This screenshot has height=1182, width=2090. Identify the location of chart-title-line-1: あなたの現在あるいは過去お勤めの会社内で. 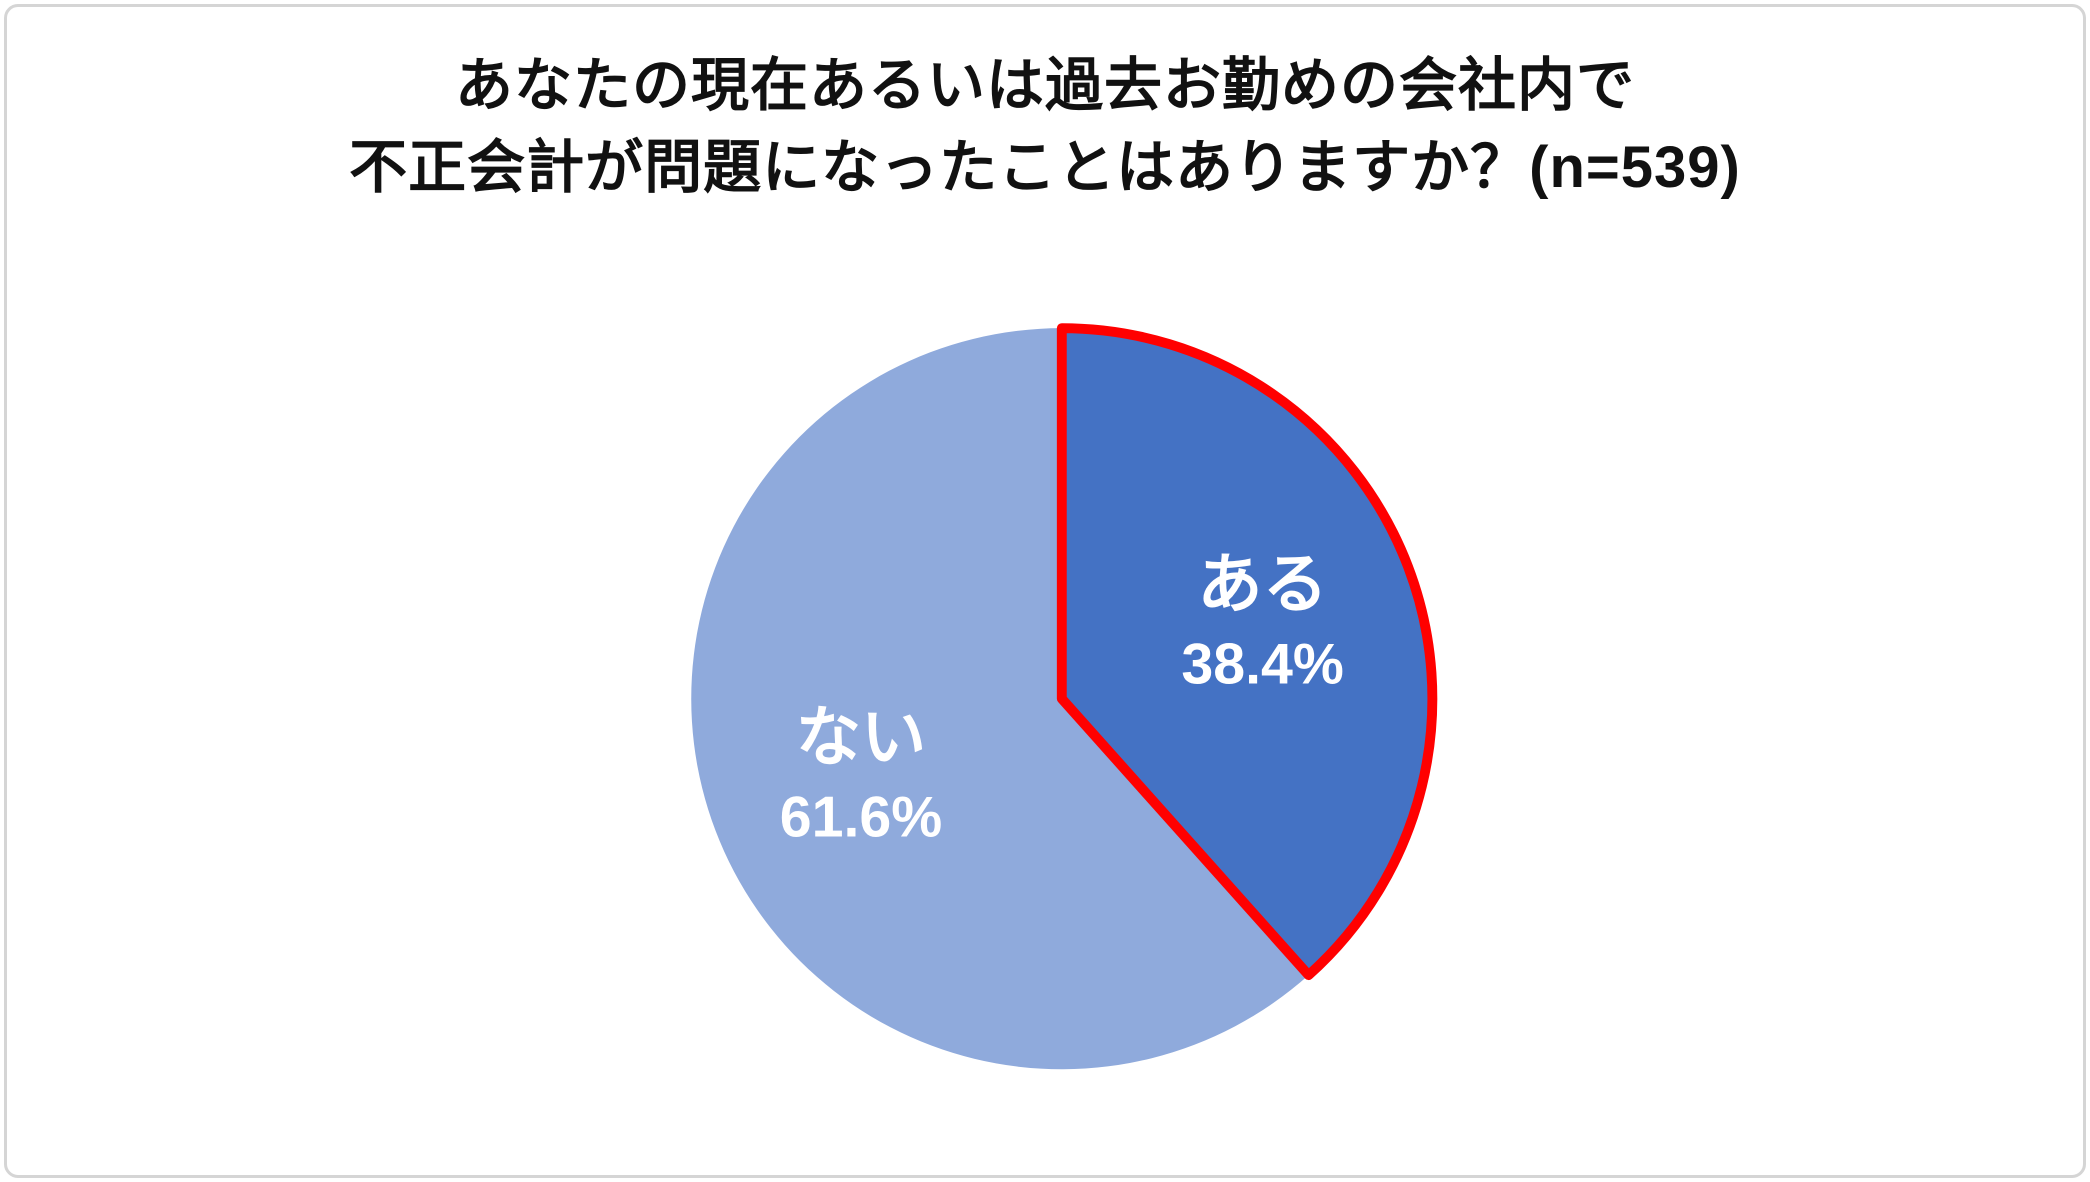
(1044, 85).